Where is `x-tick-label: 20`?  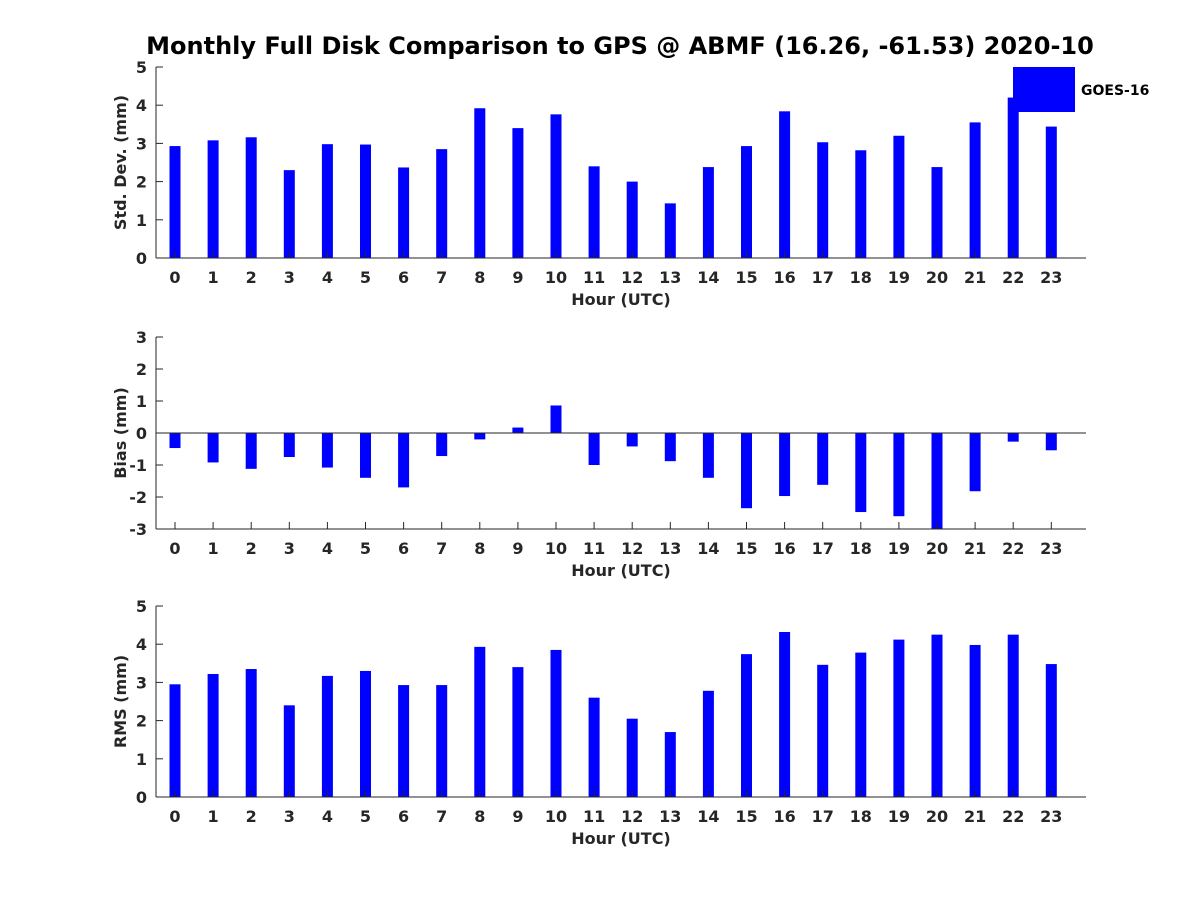
x-tick-label: 20 is located at coordinates (937, 277).